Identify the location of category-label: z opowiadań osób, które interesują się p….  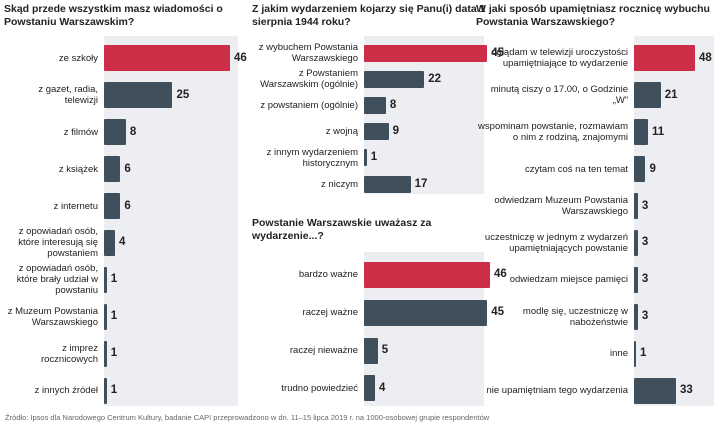
(58, 243).